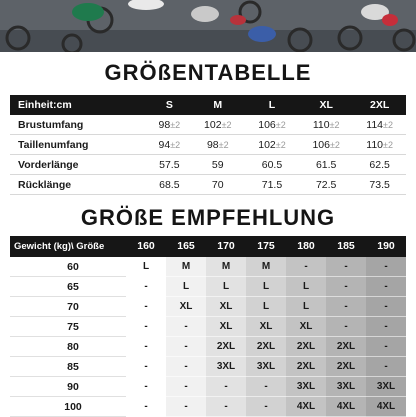 The image size is (416, 417). What do you see at coordinates (326, 105) in the screenshot?
I see `size-header: XL` at bounding box center [326, 105].